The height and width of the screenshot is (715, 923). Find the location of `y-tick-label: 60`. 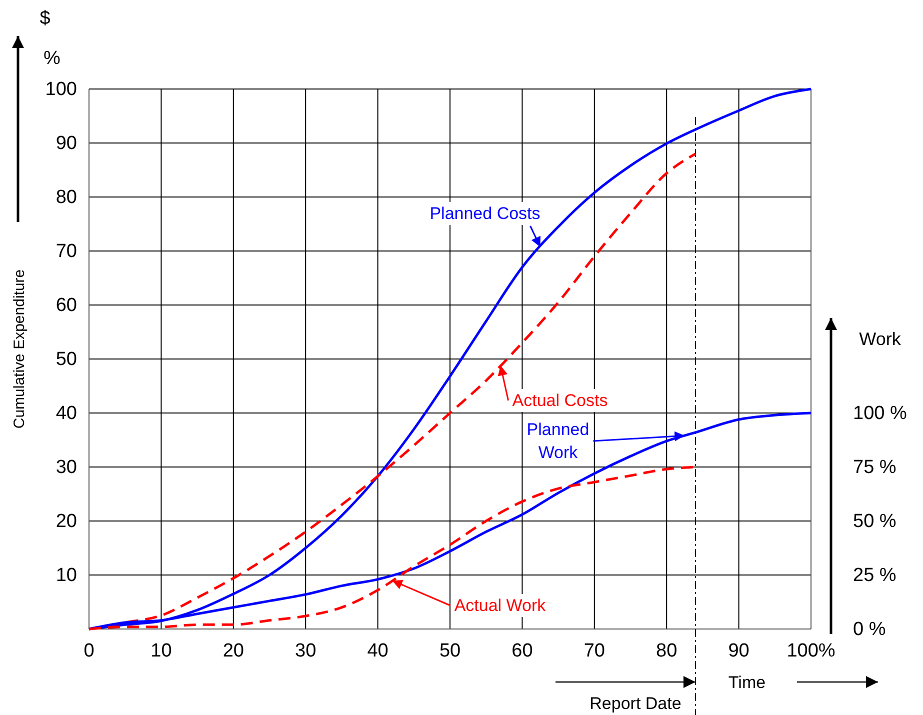

y-tick-label: 60 is located at coordinates (66, 305).